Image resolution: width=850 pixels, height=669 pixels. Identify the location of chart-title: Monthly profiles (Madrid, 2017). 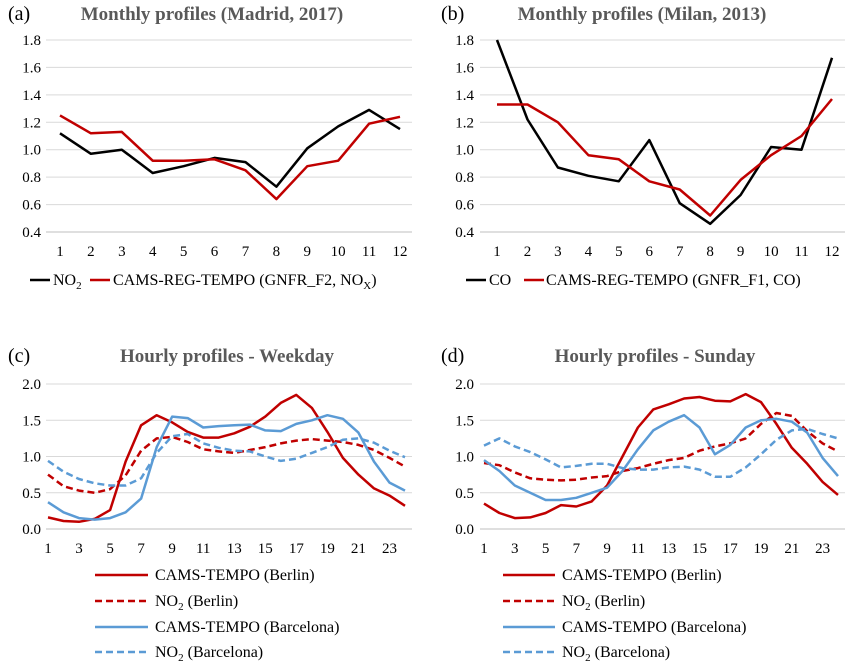
(212, 14).